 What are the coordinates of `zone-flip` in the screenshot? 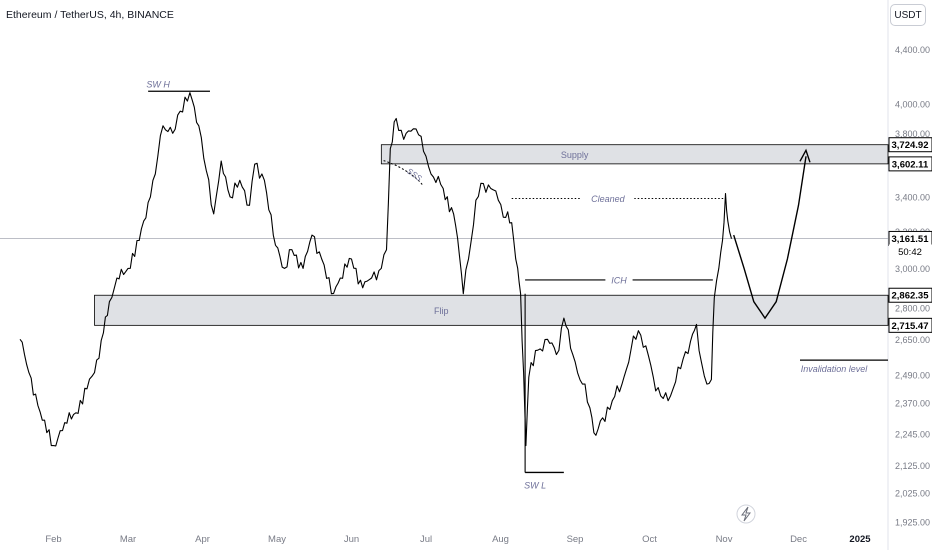 It's located at (491, 310).